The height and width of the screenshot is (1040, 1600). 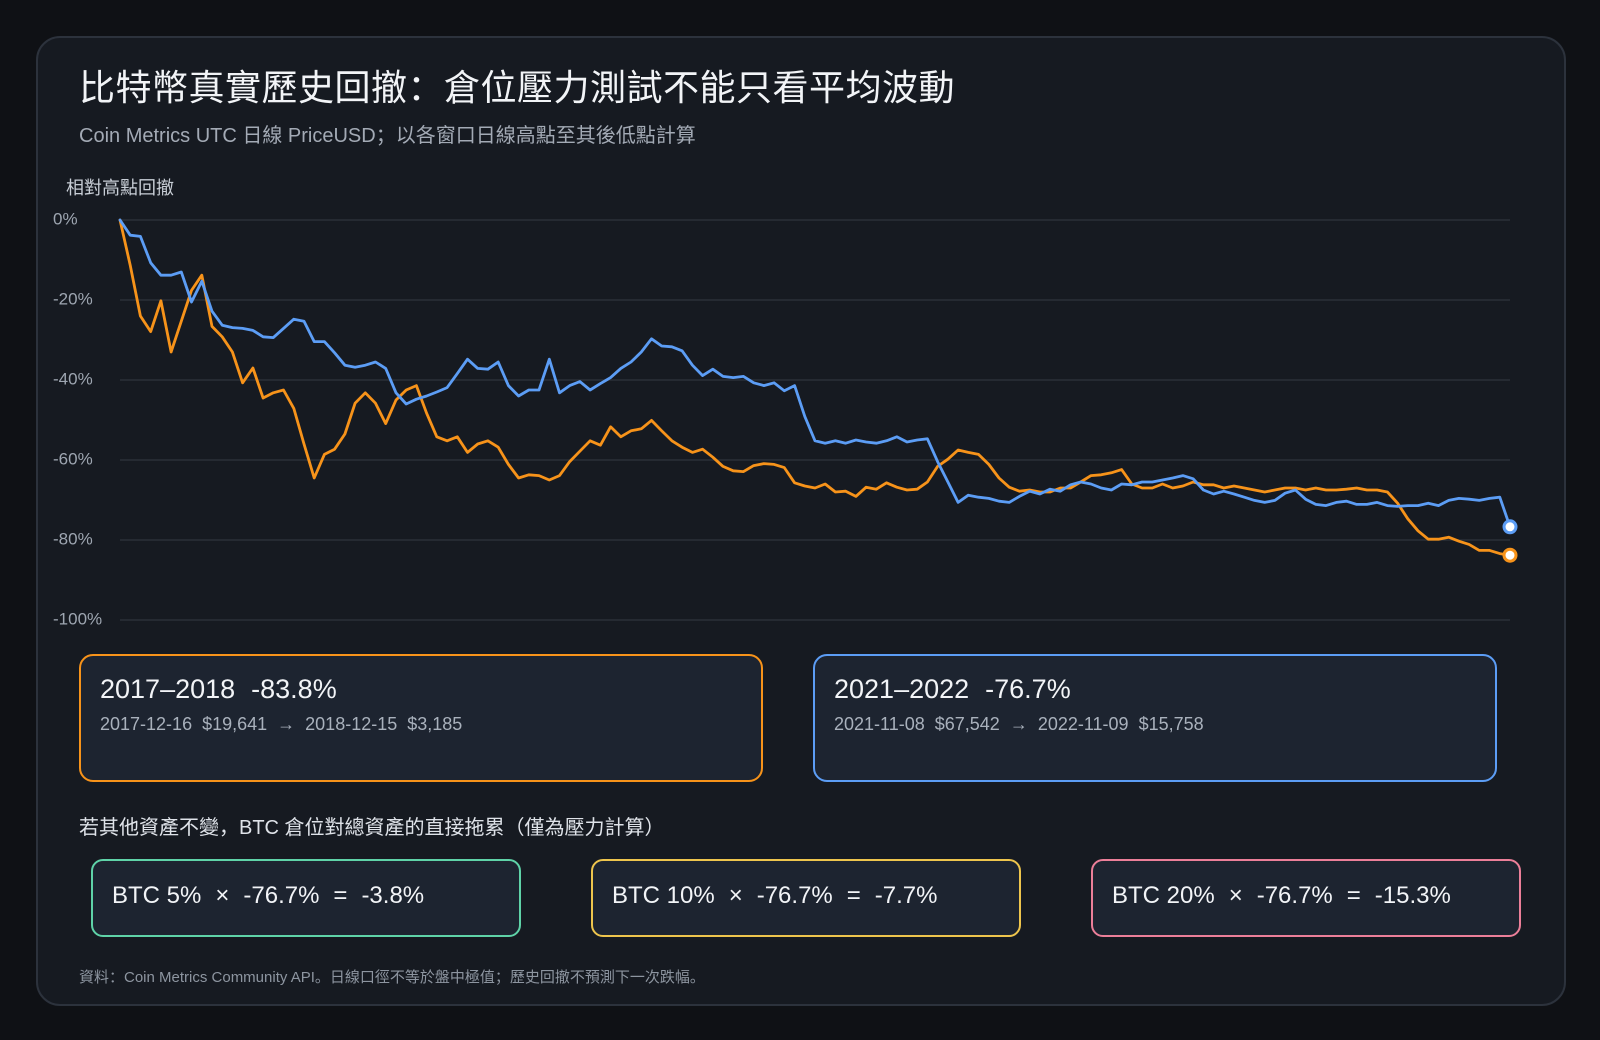 I want to click on period-detail: 2017-12-16 $19,641 → 2018-12-15 $3,185, so click(x=281, y=724).